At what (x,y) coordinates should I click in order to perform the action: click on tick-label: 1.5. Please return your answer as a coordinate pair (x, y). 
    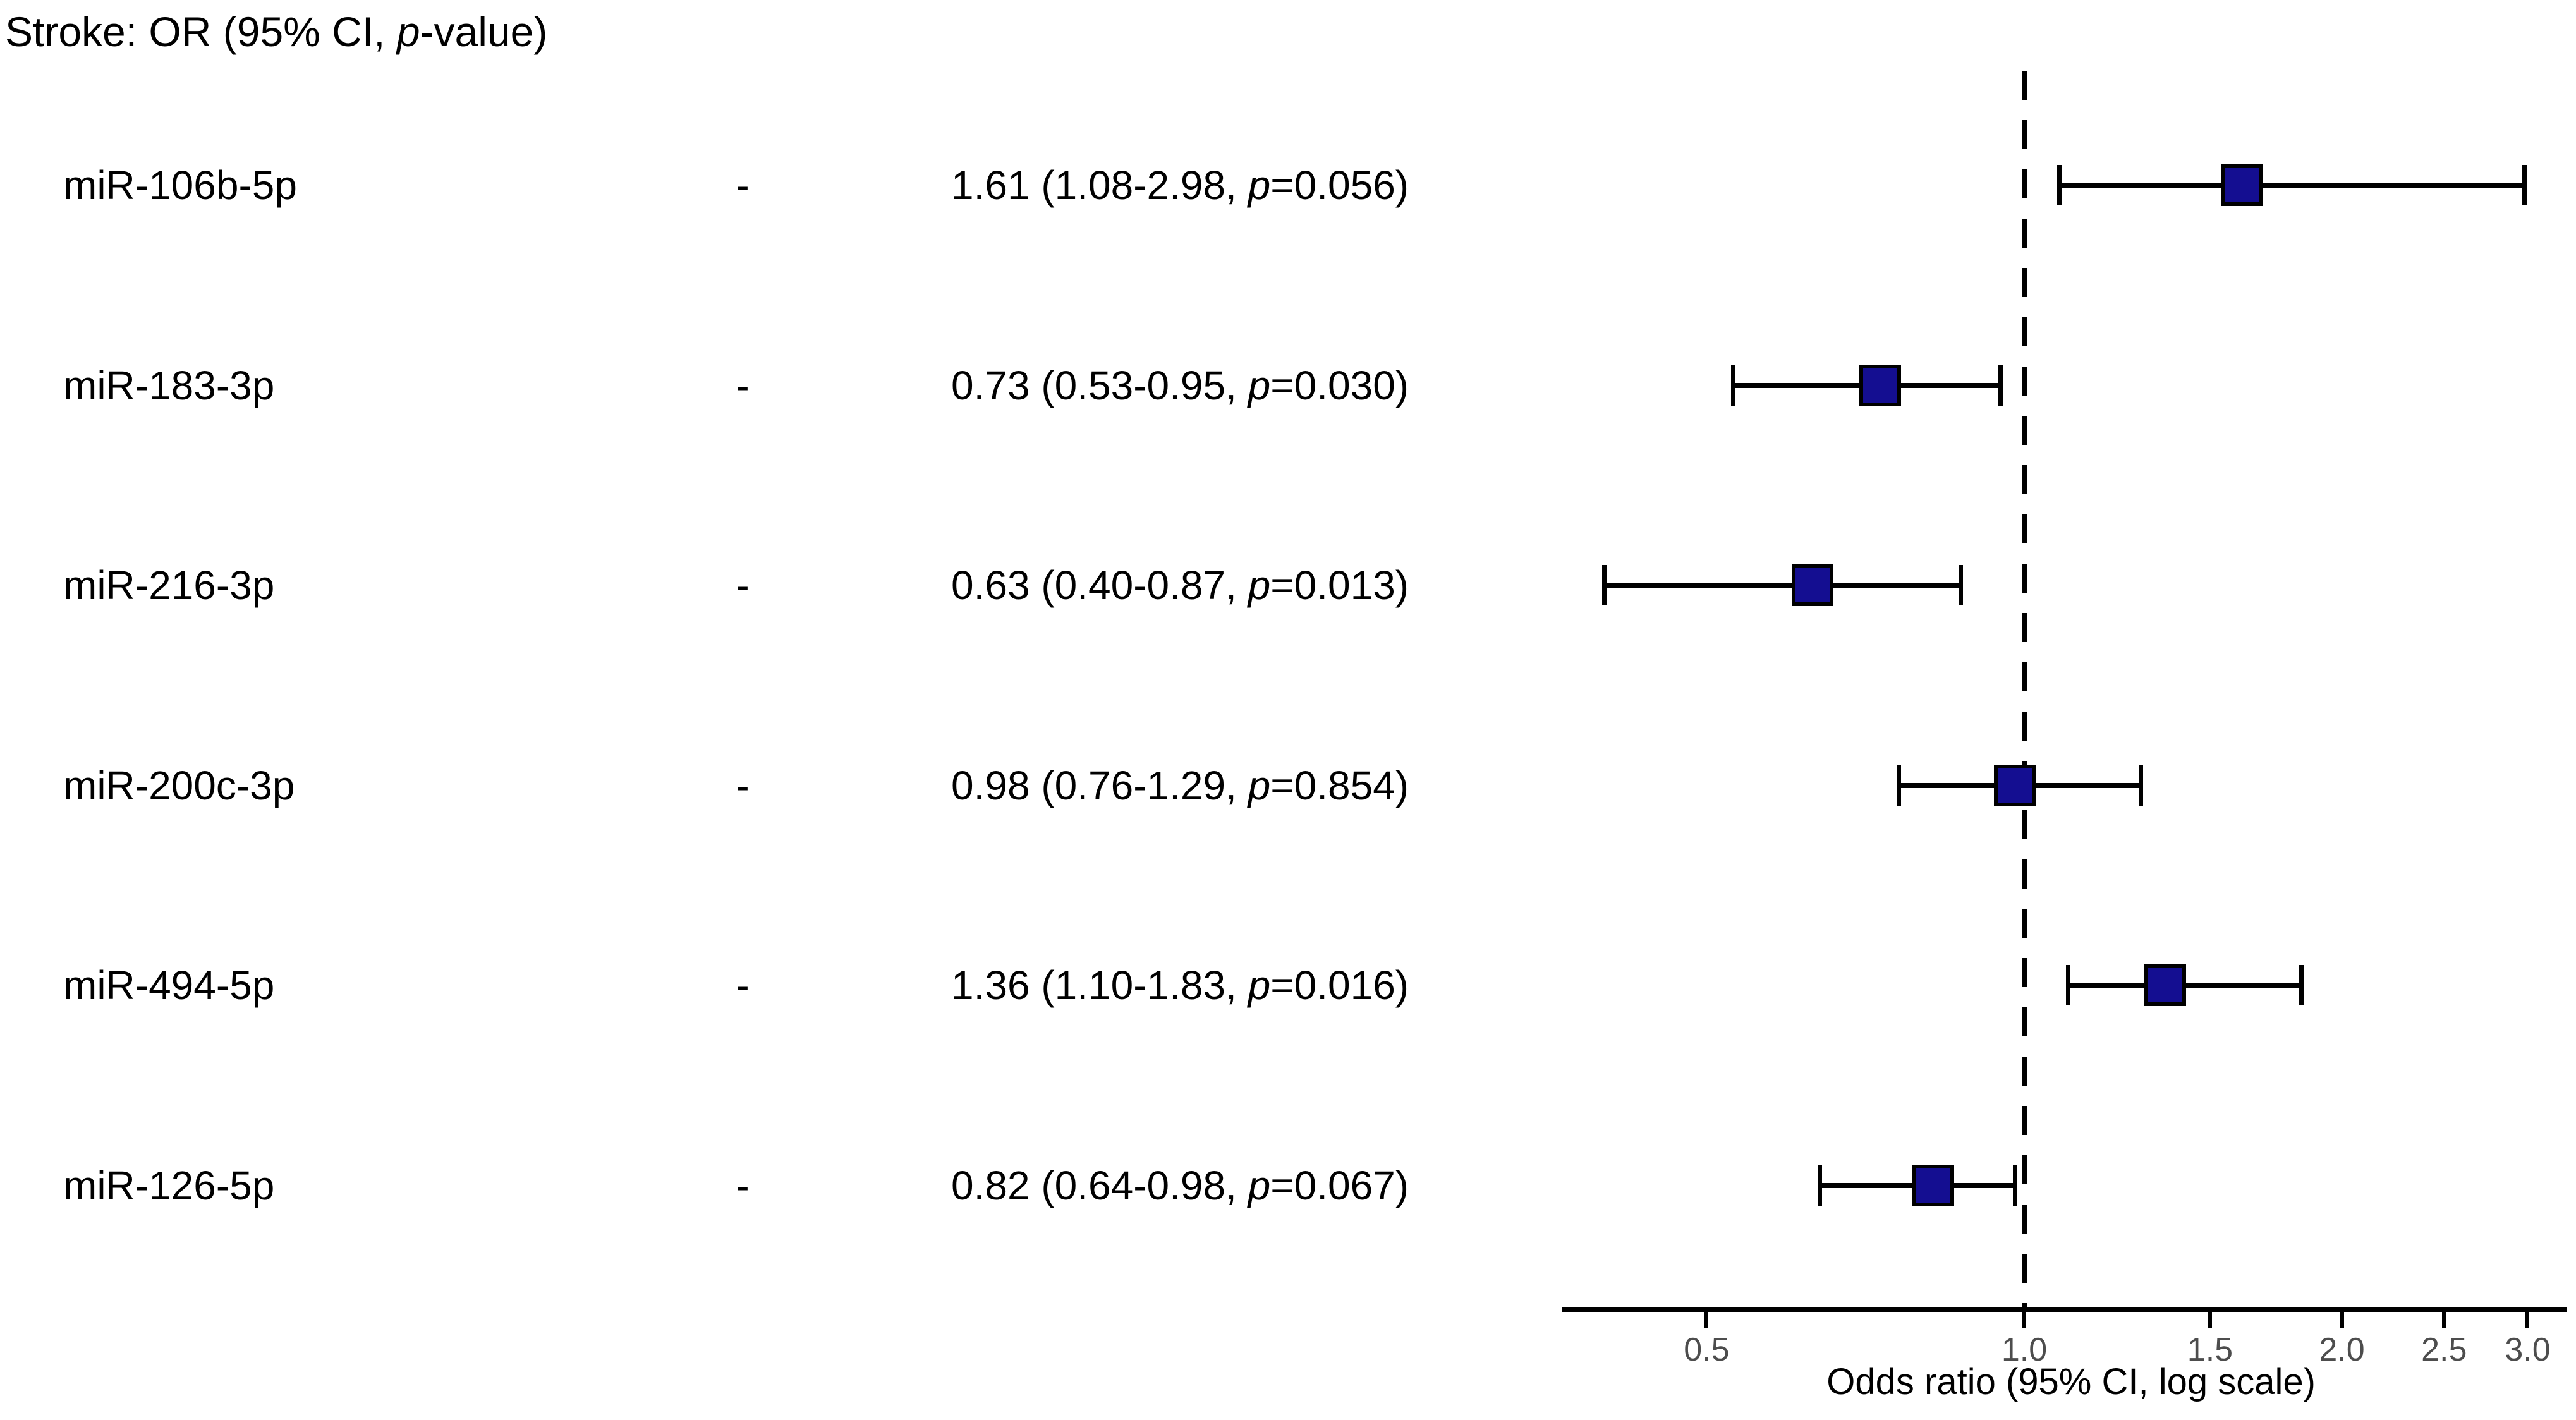
    Looking at the image, I should click on (2210, 1350).